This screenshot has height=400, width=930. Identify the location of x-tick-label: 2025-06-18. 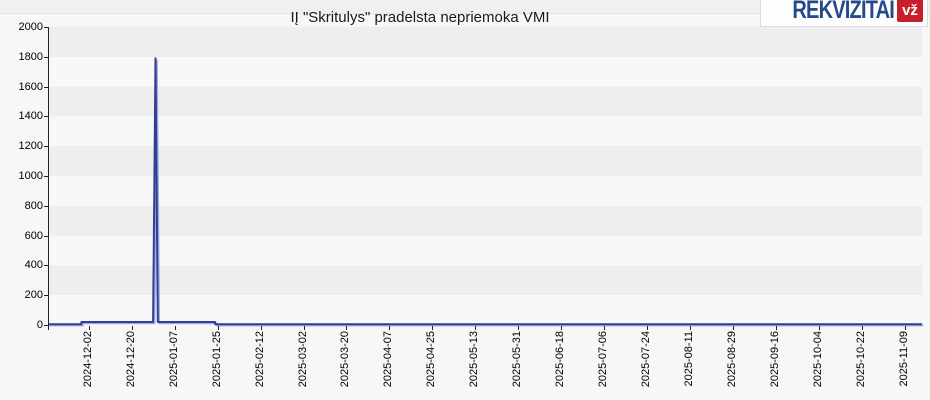
(560, 359).